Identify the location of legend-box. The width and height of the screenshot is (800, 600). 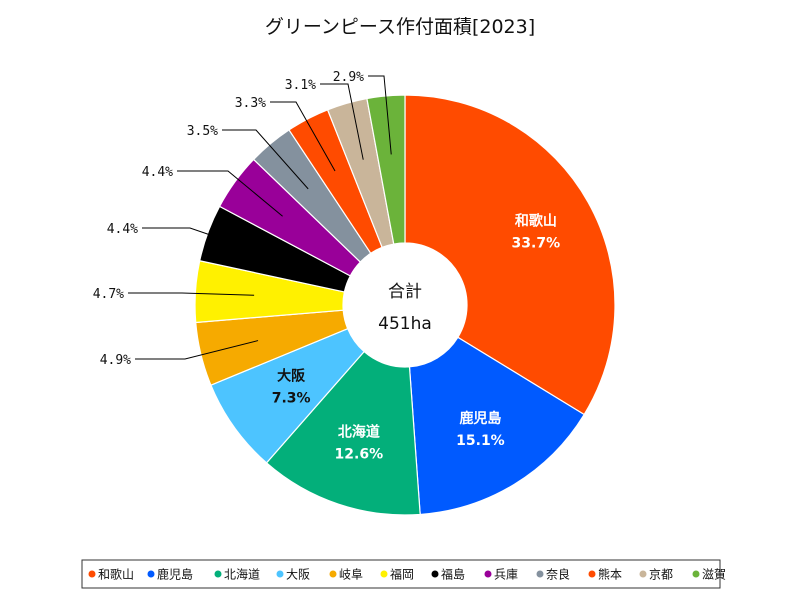
(401, 574).